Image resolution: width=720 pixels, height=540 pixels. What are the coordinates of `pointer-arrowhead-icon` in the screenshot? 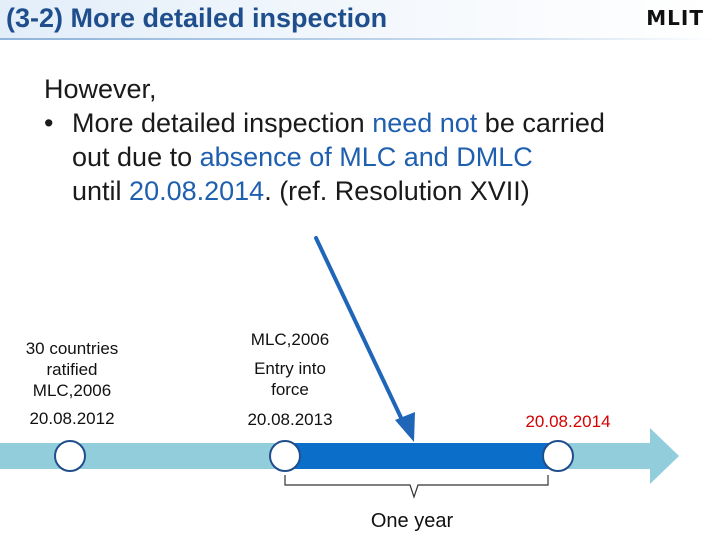 It's located at (405, 427).